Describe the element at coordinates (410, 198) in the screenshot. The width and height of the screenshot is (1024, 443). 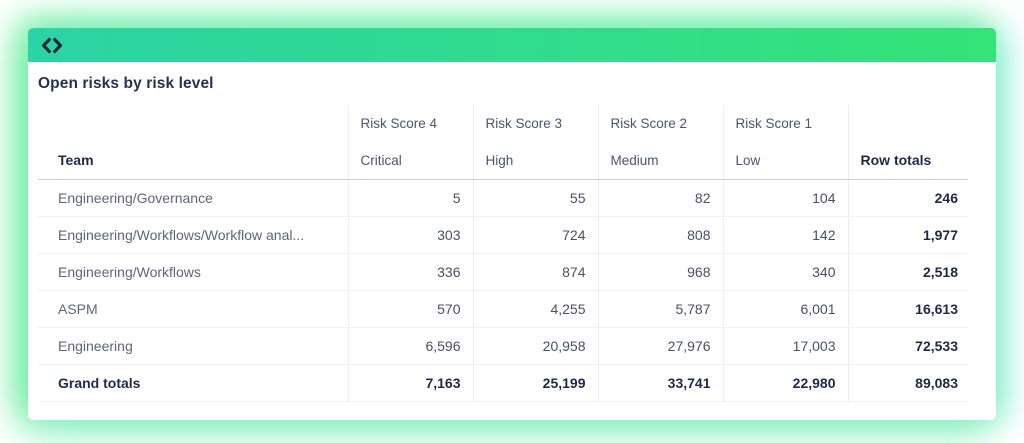
I see `critical-cell: 5` at that location.